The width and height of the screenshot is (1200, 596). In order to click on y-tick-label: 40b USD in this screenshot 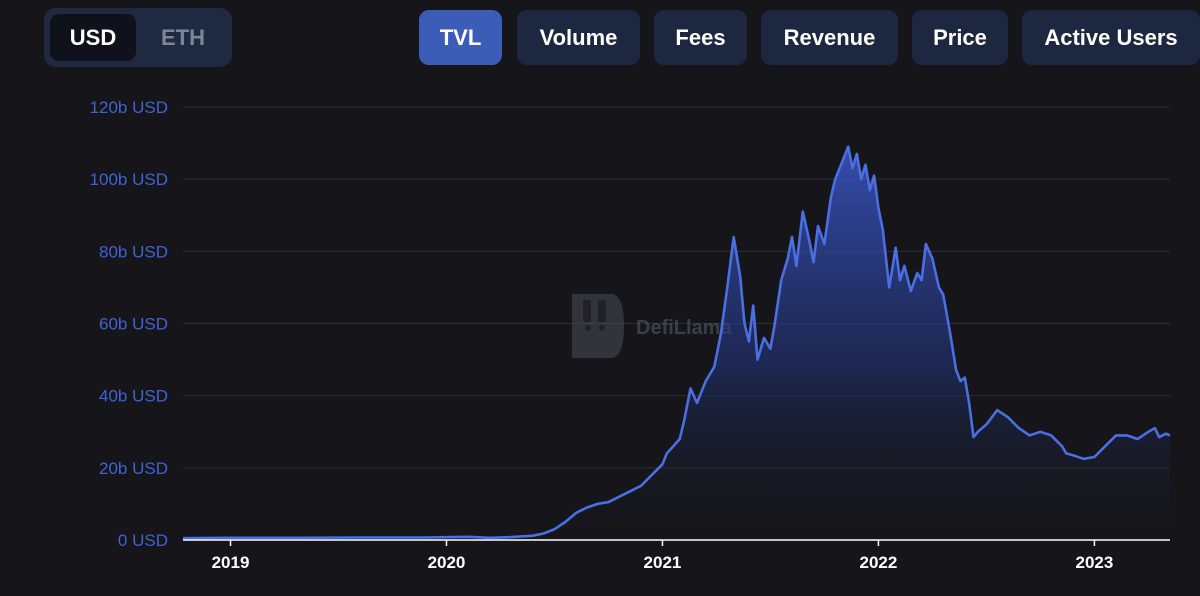, I will do `click(133, 396)`.